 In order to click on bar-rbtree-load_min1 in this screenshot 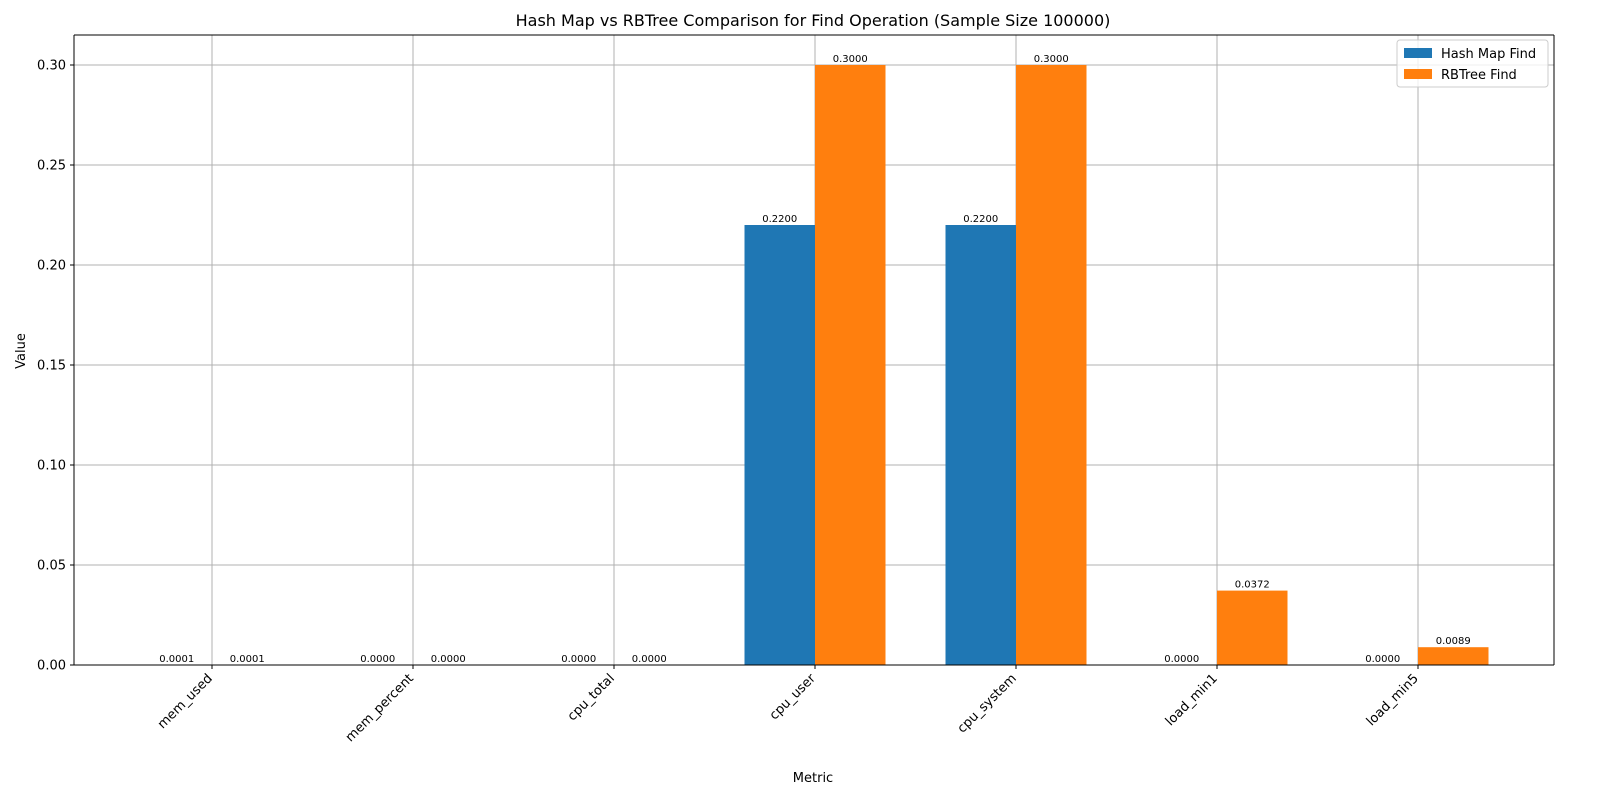, I will do `click(1252, 627)`.